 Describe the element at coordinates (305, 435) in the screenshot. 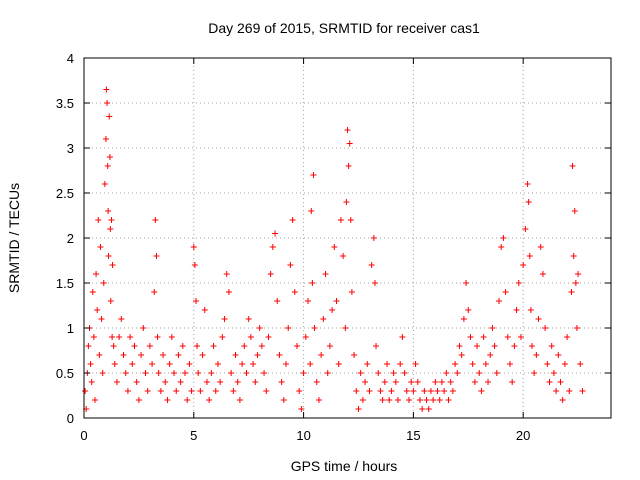

I see `x-axis-tick-labels: 0 5 10 15 20` at that location.